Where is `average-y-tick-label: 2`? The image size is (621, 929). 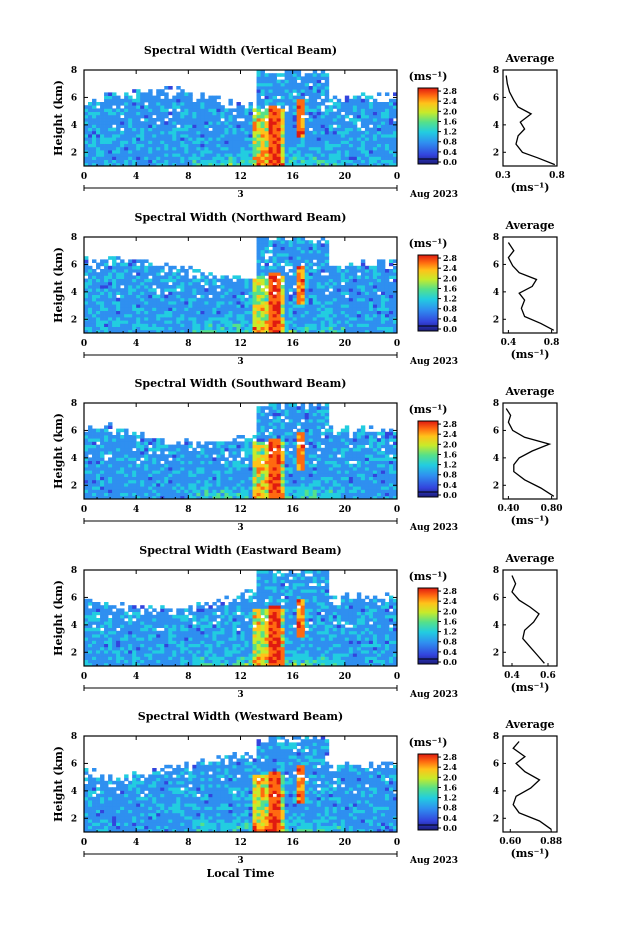 average-y-tick-label: 2 is located at coordinates (496, 320).